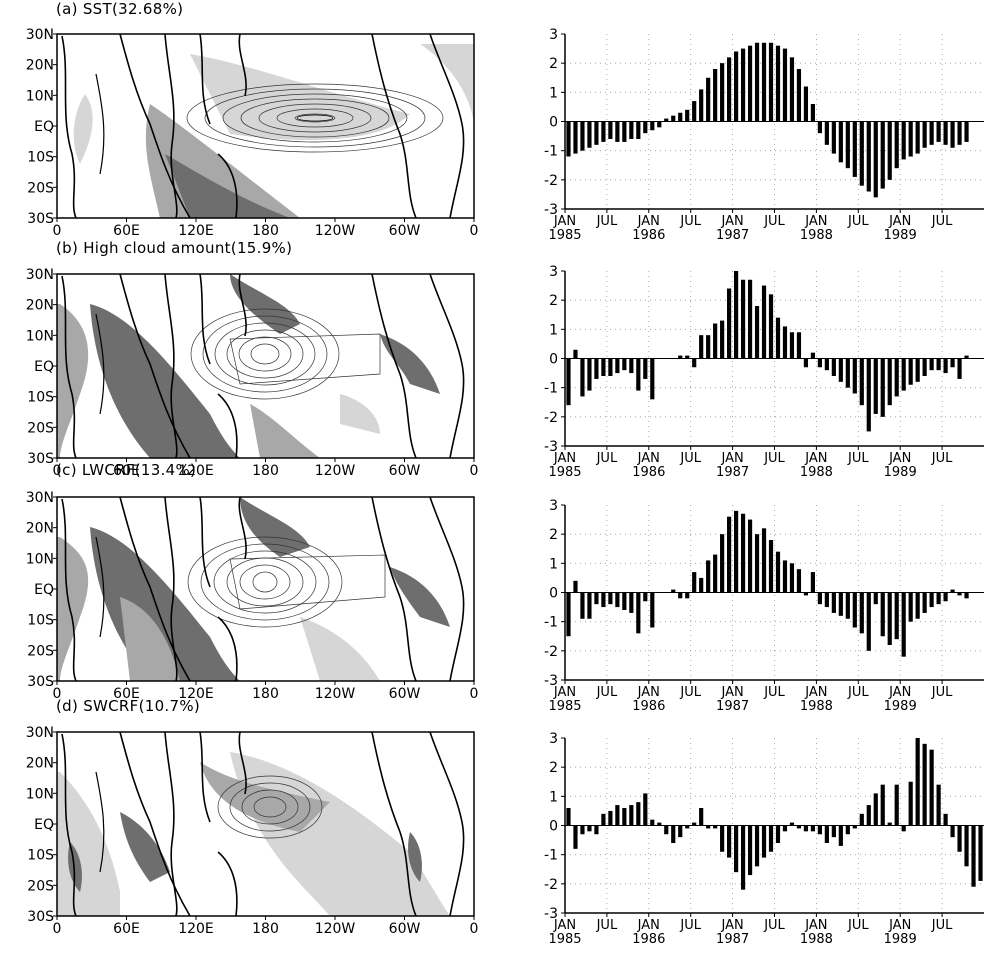 This screenshot has height=954, width=984. I want to click on map-x-tick-label: 60E, so click(126, 231).